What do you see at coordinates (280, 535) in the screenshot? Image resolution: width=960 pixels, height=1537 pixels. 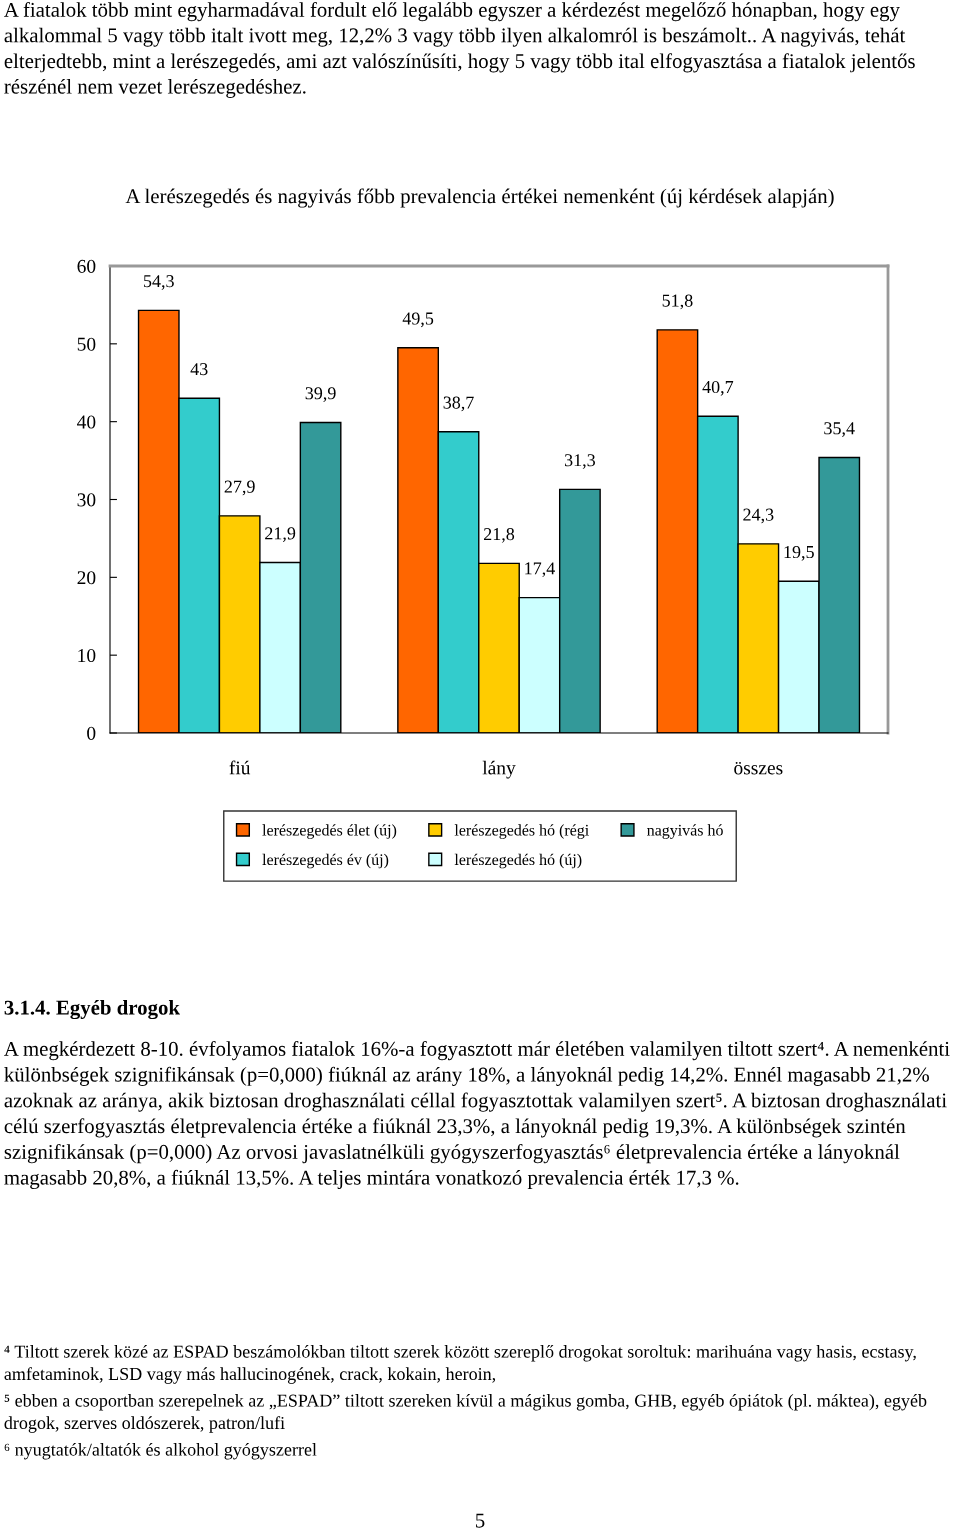 I see `data-label: 21,9` at bounding box center [280, 535].